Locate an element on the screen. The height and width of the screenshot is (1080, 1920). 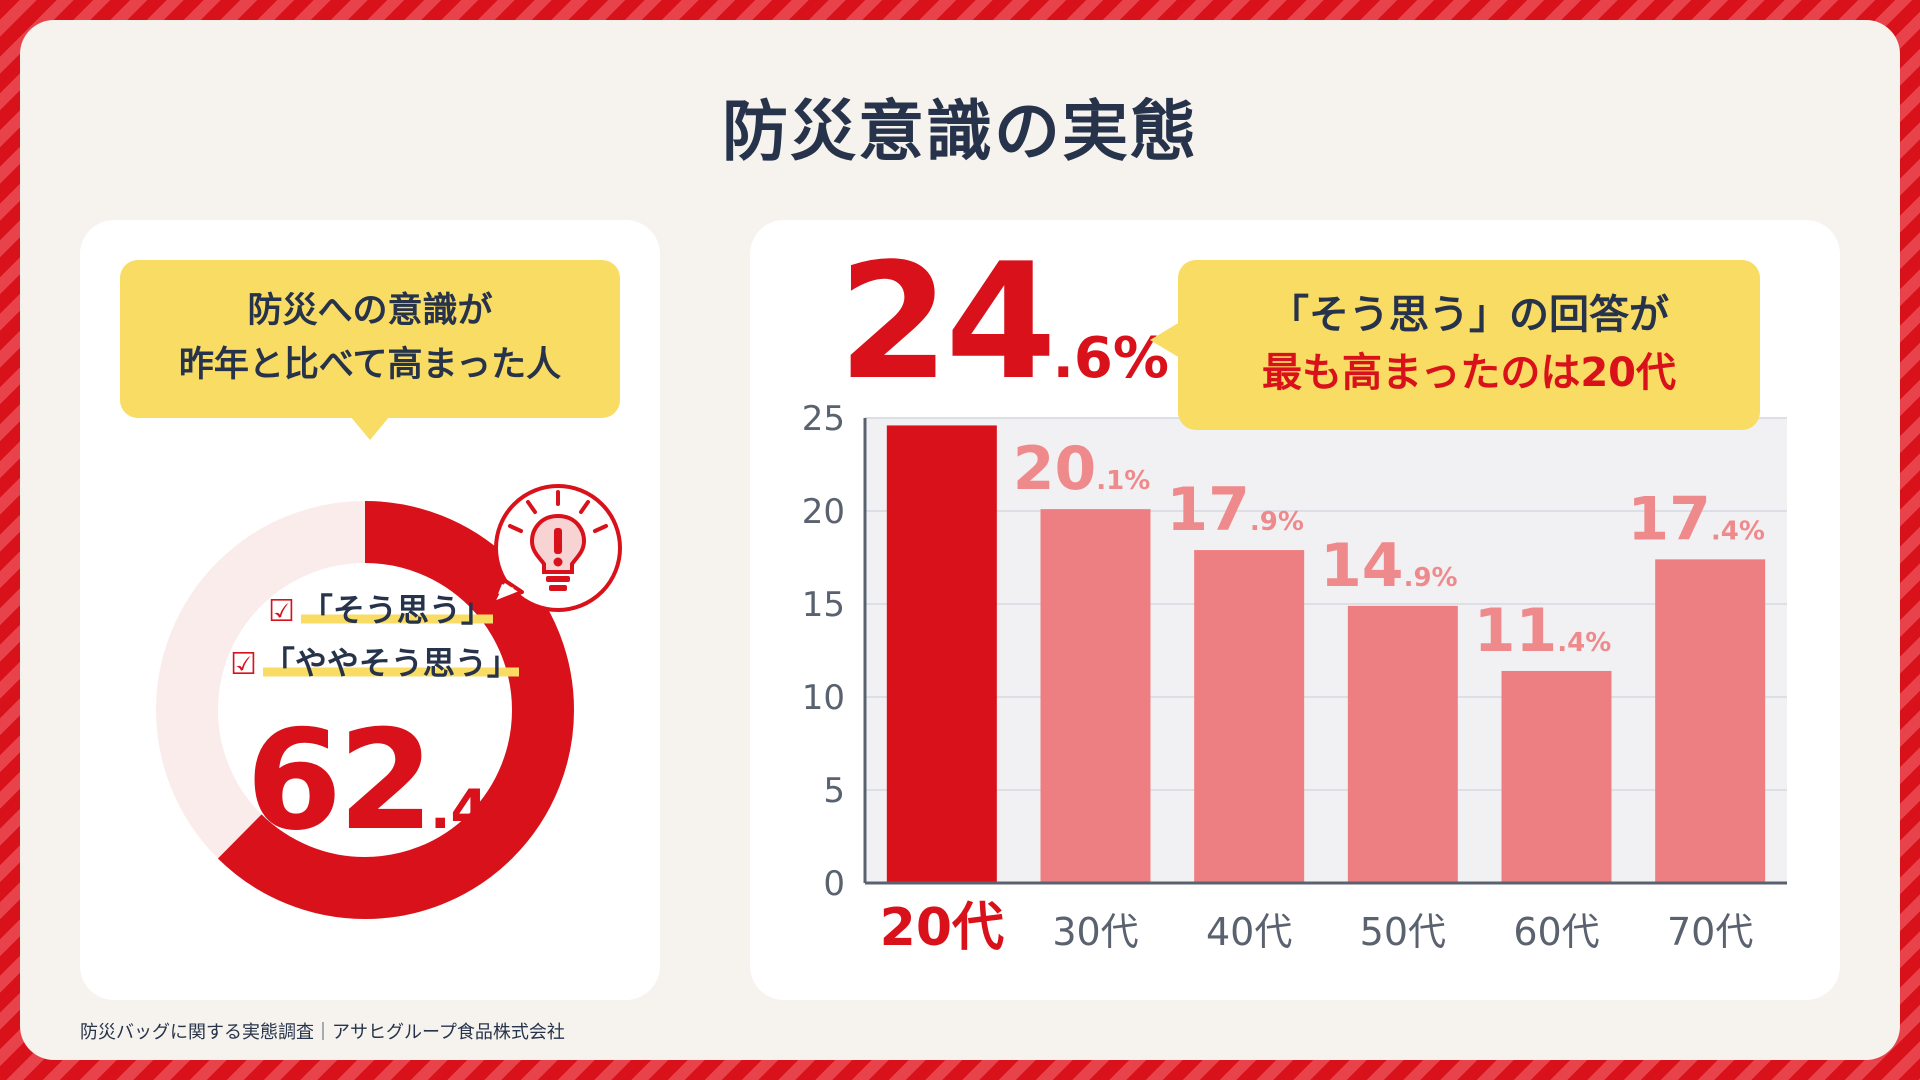
source-footer: 防災バッグに関する実態調査｜アサヒグループ食品株式会社 is located at coordinates (322, 1032).